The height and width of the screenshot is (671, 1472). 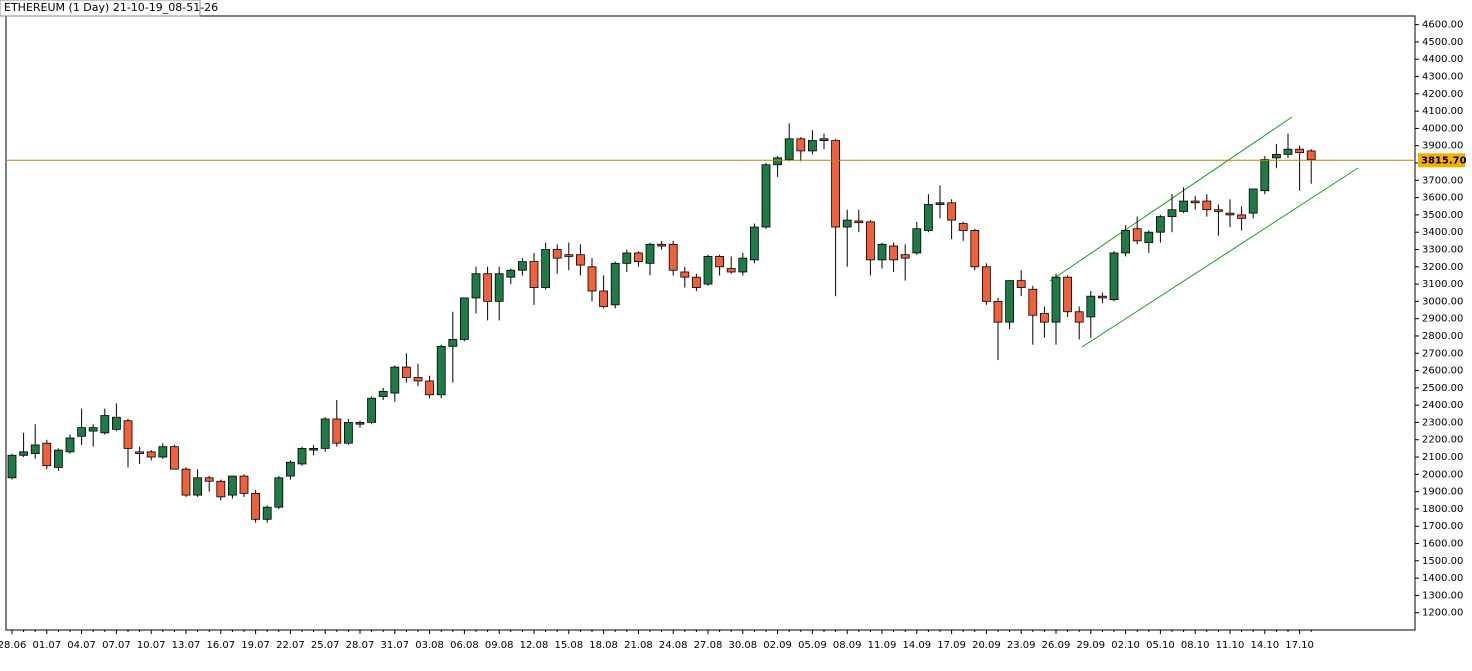 I want to click on y-tick-label: 2200.00, so click(x=1442, y=440).